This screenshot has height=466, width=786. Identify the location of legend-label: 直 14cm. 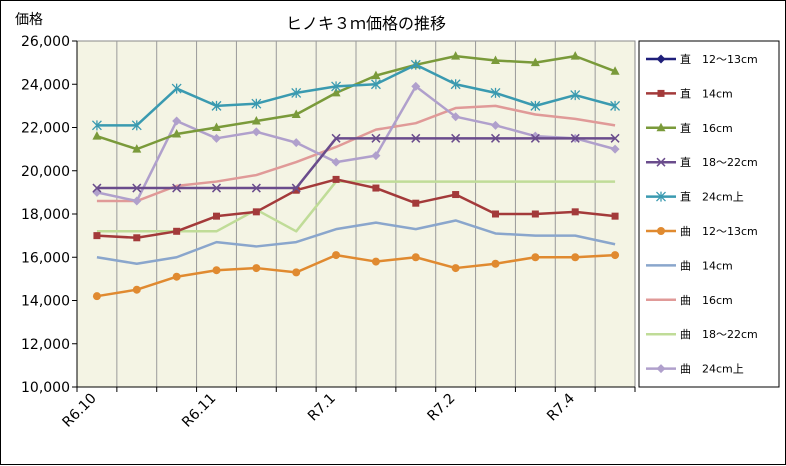
(706, 93).